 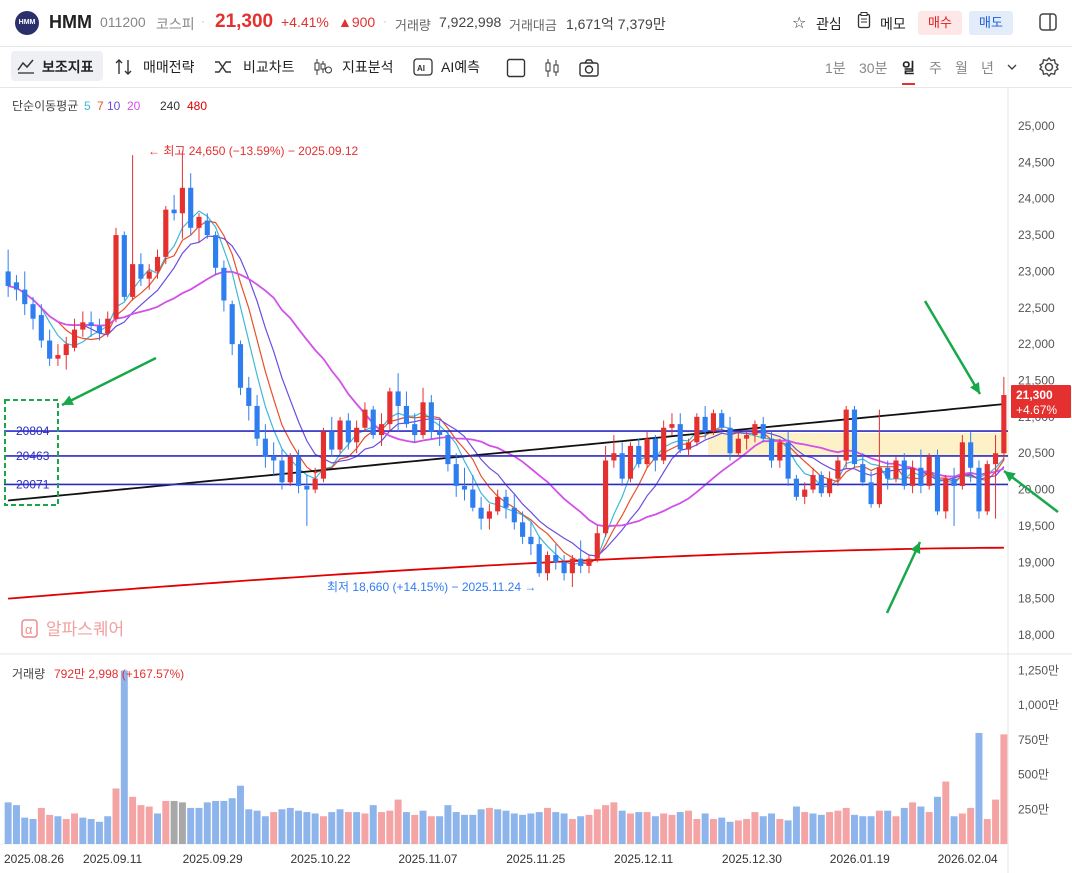 I want to click on price-axis-tick: 24,000, so click(x=1036, y=199).